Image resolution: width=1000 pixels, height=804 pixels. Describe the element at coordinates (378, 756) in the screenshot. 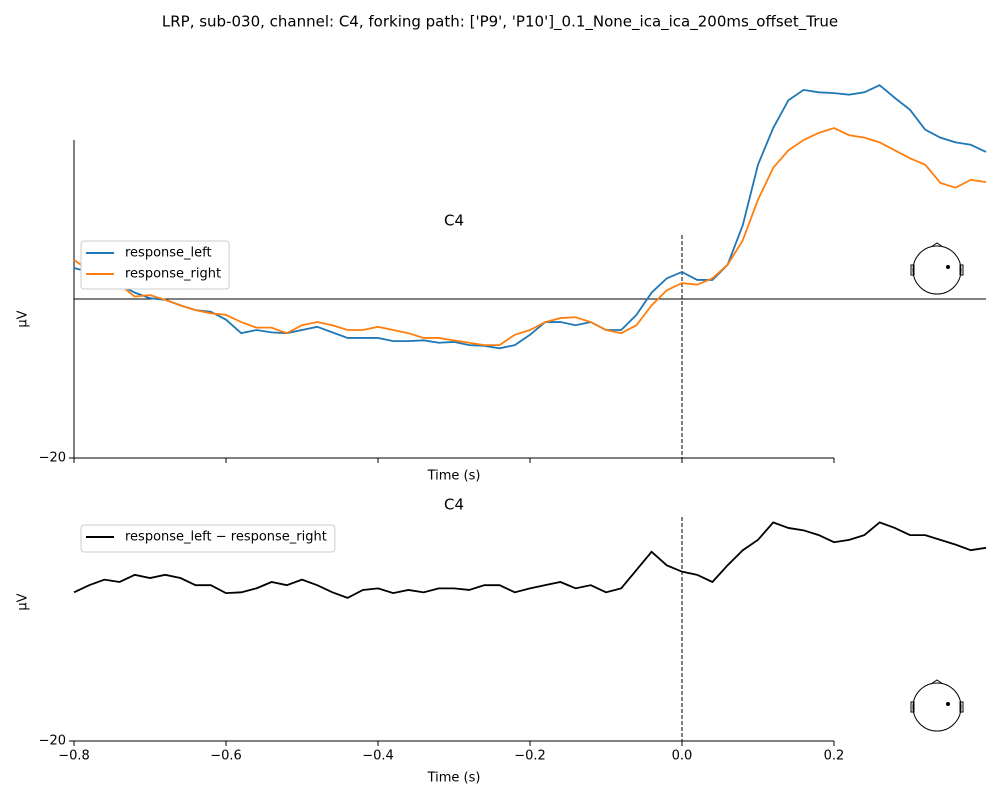

I see `x-tick-label: −0.4` at that location.